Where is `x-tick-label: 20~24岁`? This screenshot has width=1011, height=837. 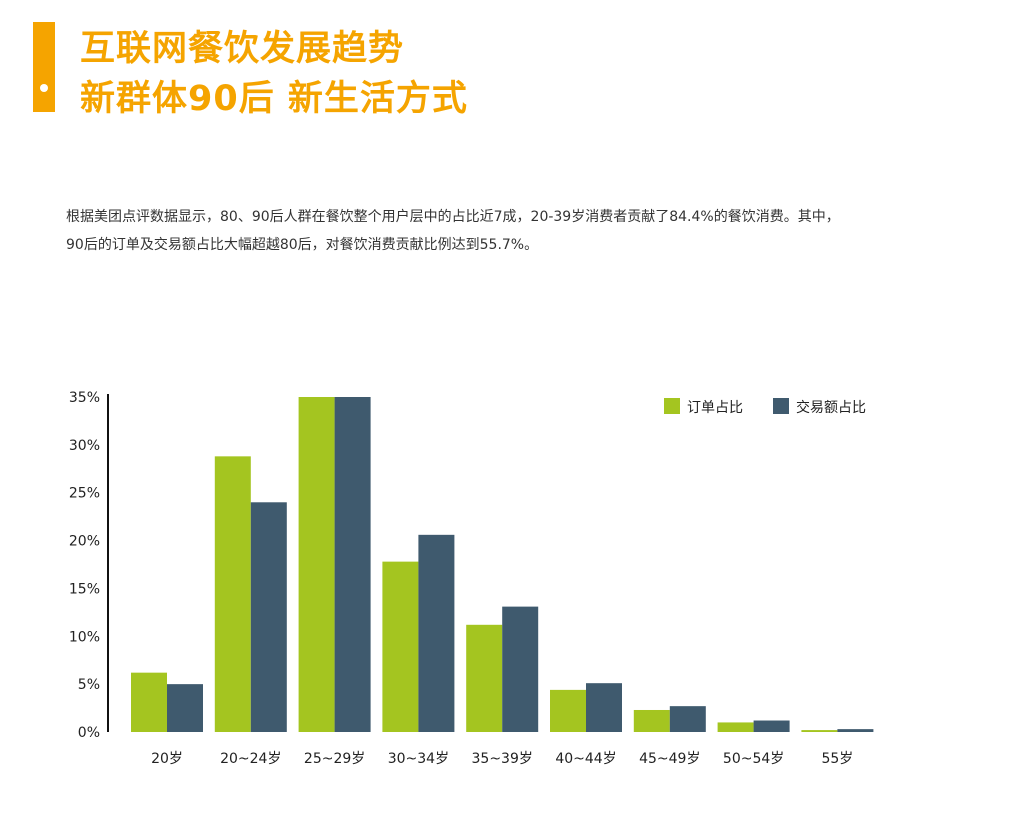 x-tick-label: 20~24岁 is located at coordinates (250, 759).